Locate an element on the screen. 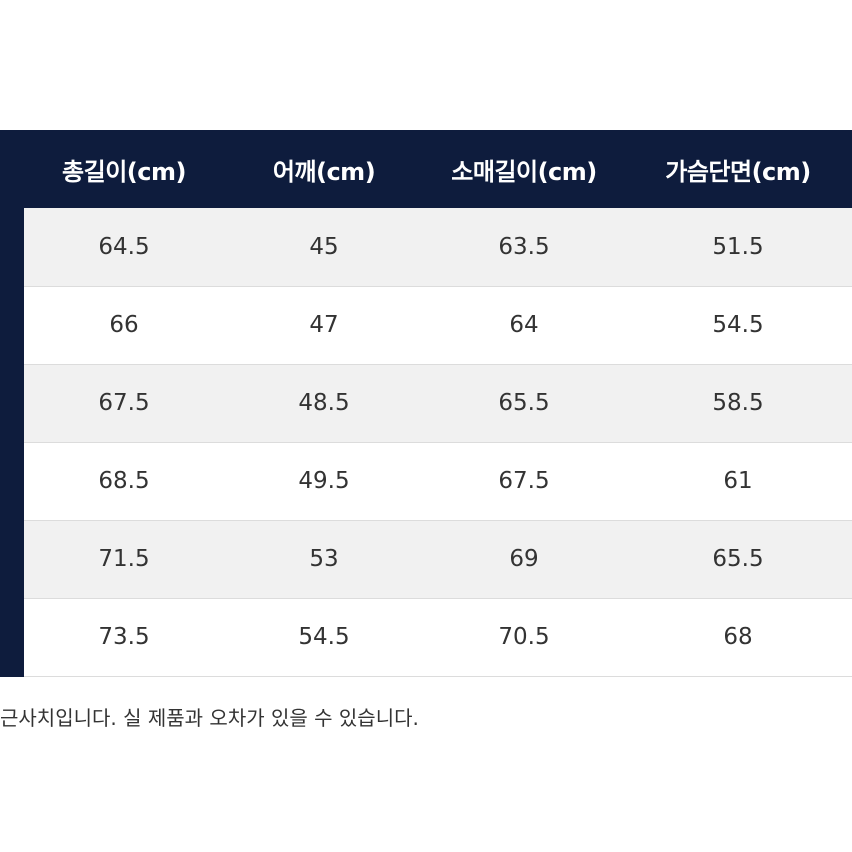 The image size is (852, 852). table-row: 67.5 48.5 65.5 58.5 is located at coordinates (426, 403).